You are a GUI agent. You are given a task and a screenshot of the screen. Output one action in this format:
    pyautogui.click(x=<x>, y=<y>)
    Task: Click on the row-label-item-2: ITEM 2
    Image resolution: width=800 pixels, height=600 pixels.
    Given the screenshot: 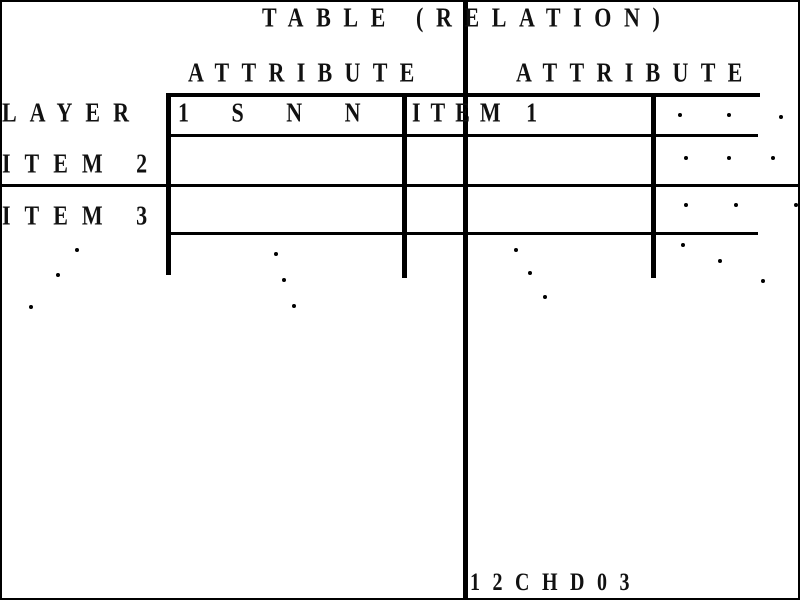 What is the action you would take?
    pyautogui.click(x=82, y=163)
    